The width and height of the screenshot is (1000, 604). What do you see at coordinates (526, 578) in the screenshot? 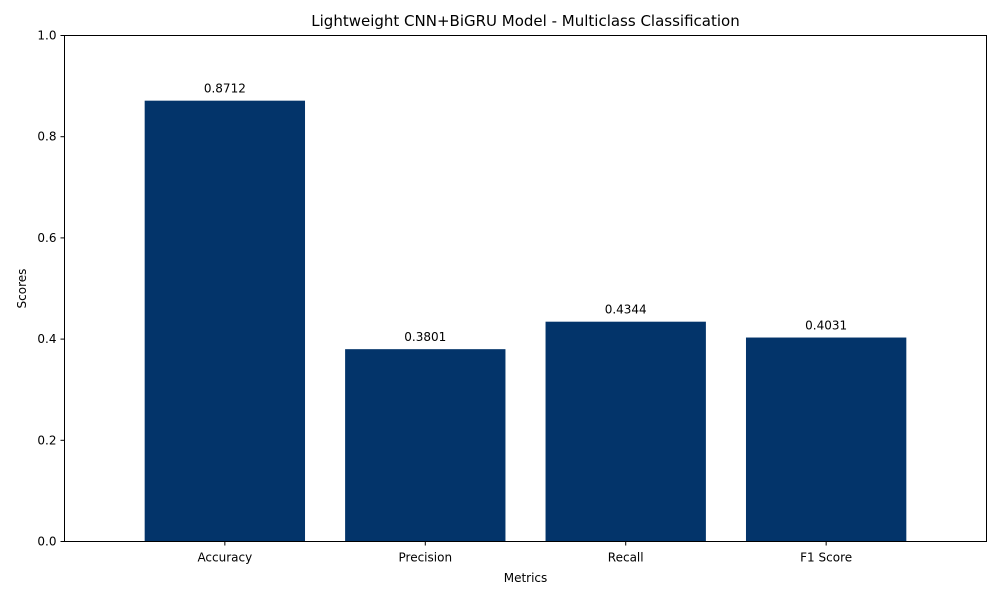
I see `x-axis-label: Metrics` at bounding box center [526, 578].